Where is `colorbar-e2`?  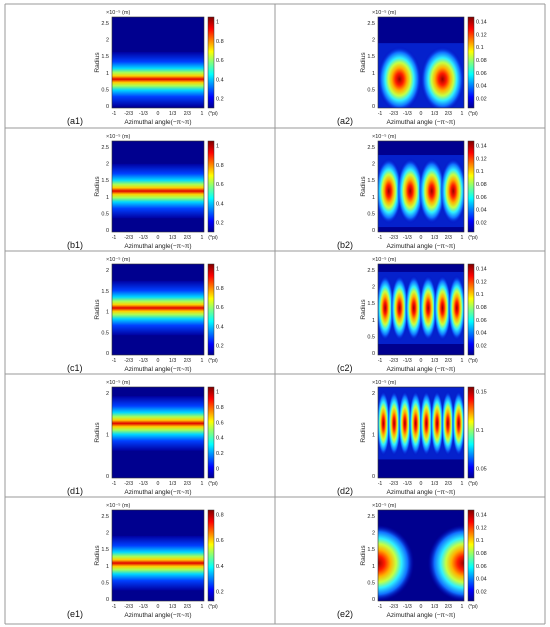 colorbar-e2 is located at coordinates (471, 555).